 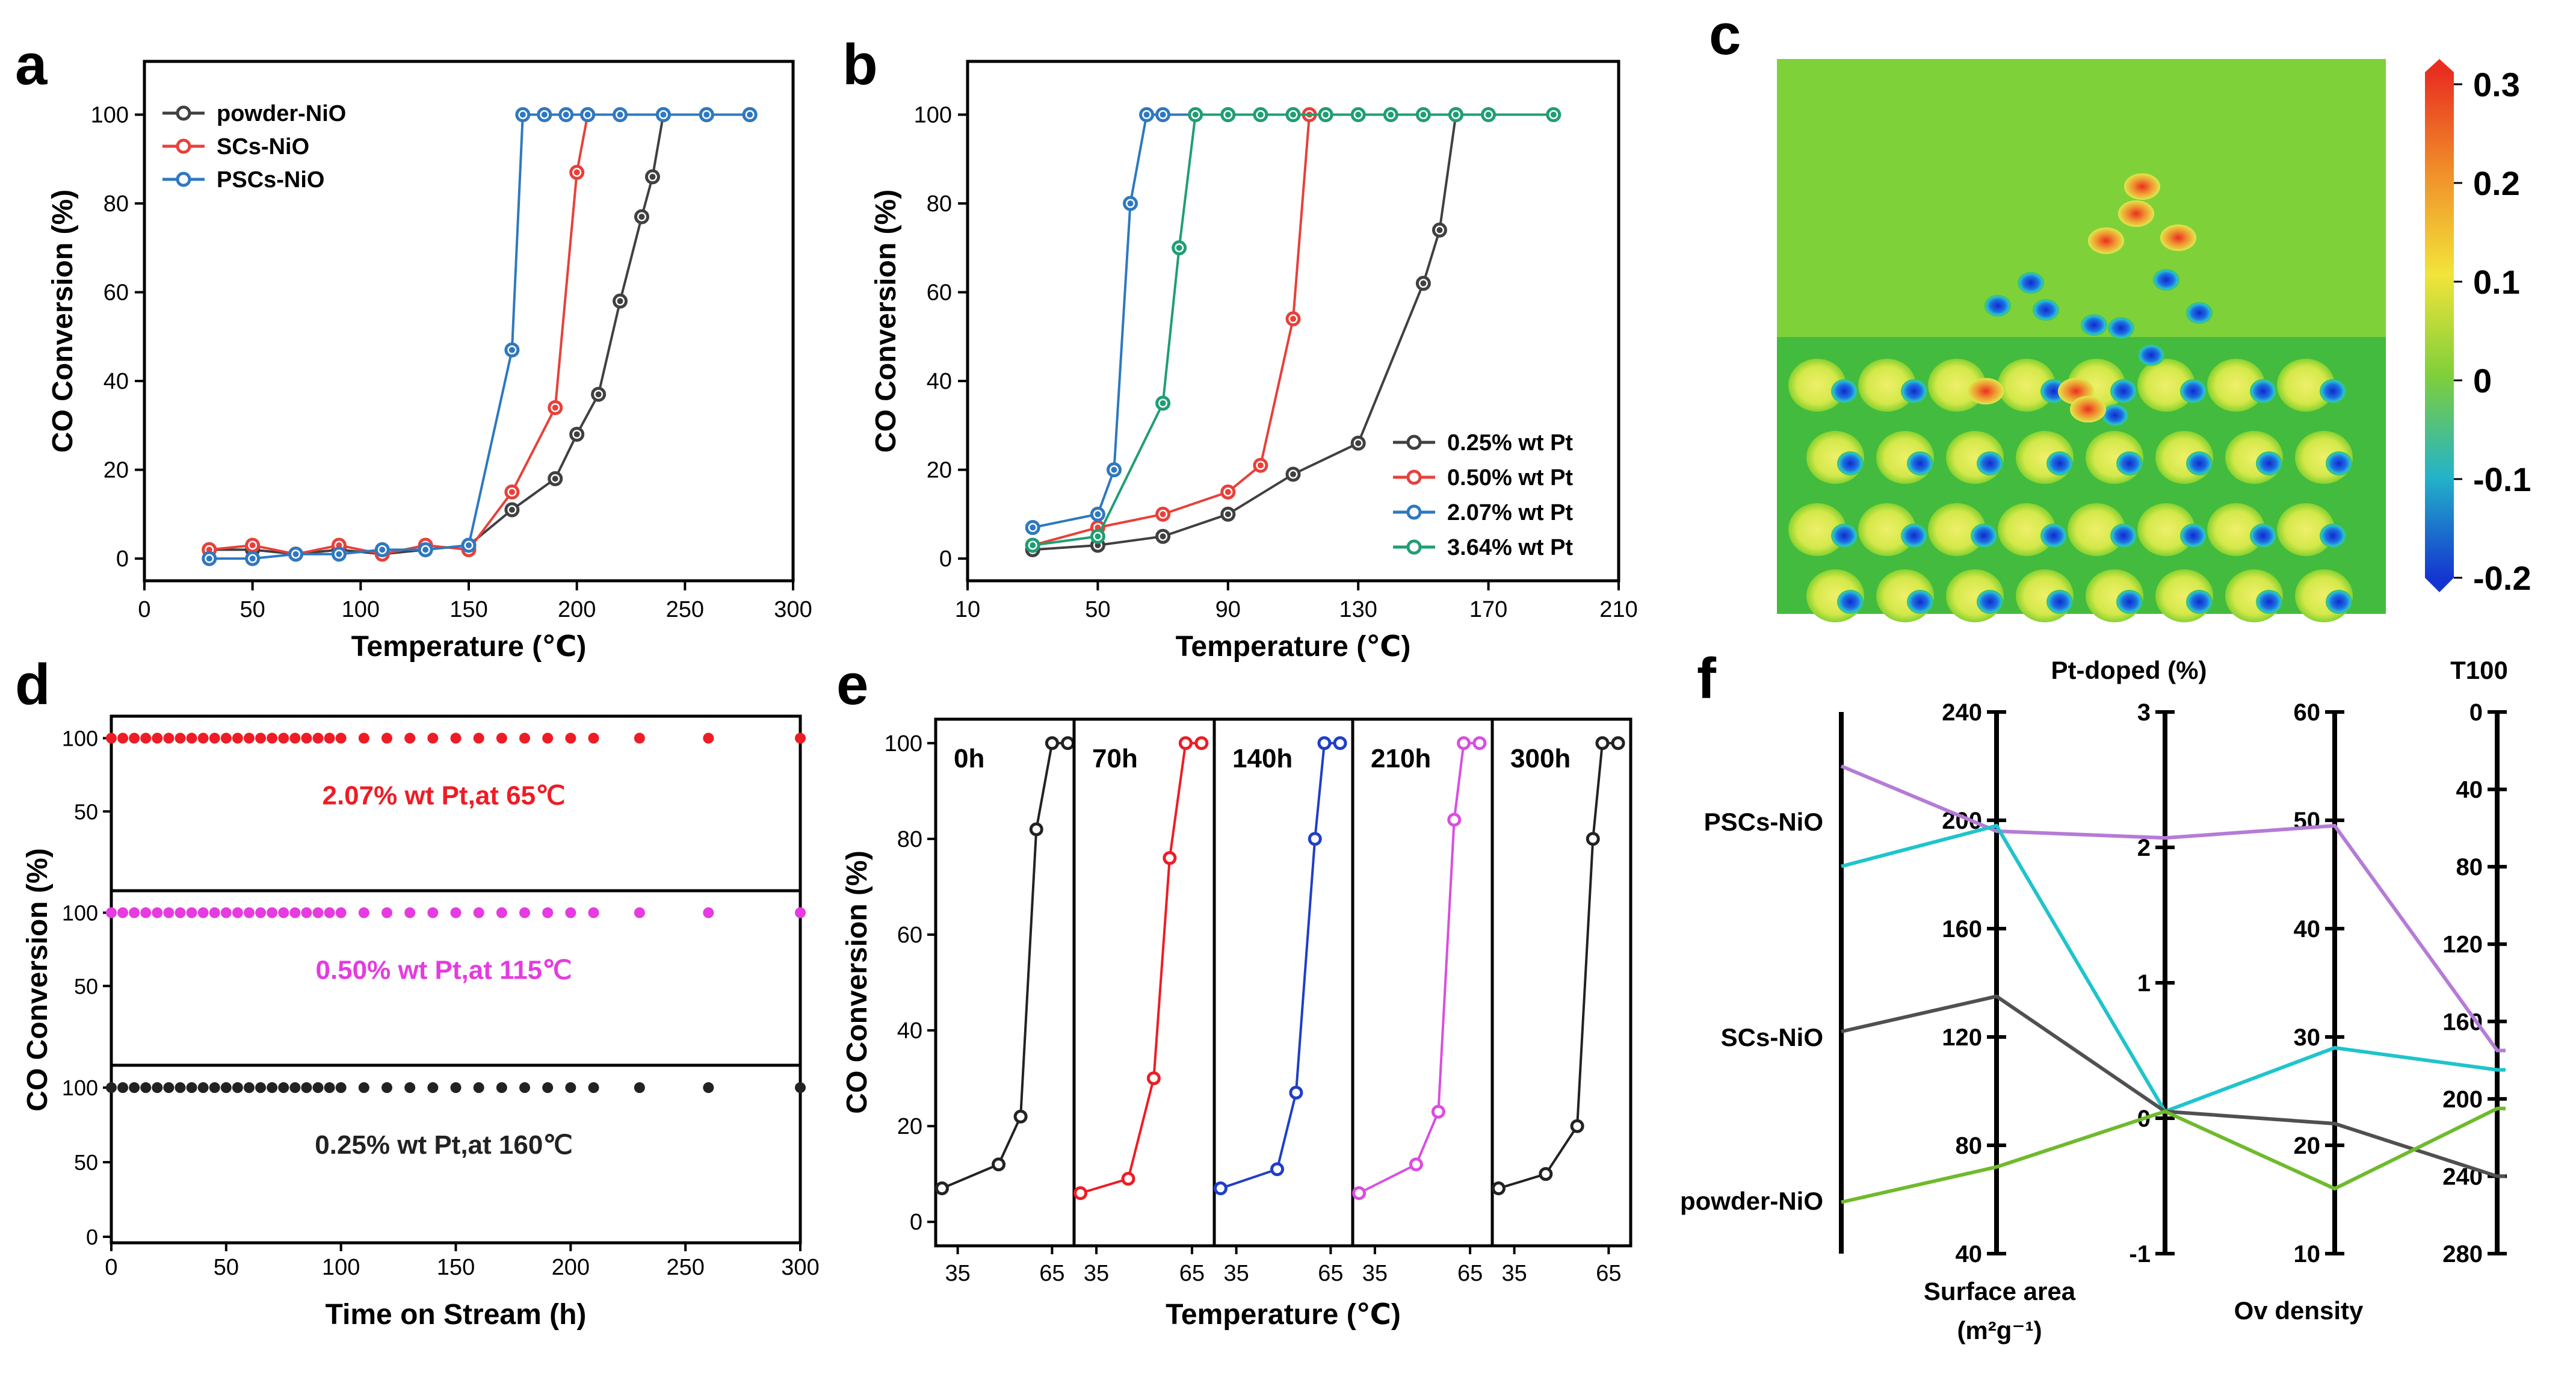 What do you see at coordinates (967, 609) in the screenshot?
I see `x-tick-label: 10` at bounding box center [967, 609].